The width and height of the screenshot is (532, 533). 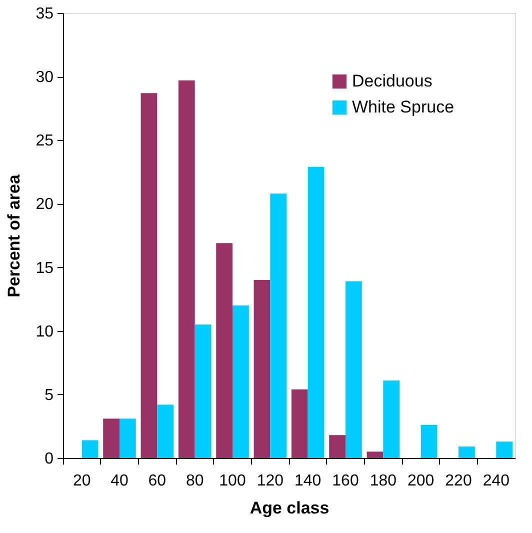 I want to click on legend-label: Deciduous, so click(x=392, y=81).